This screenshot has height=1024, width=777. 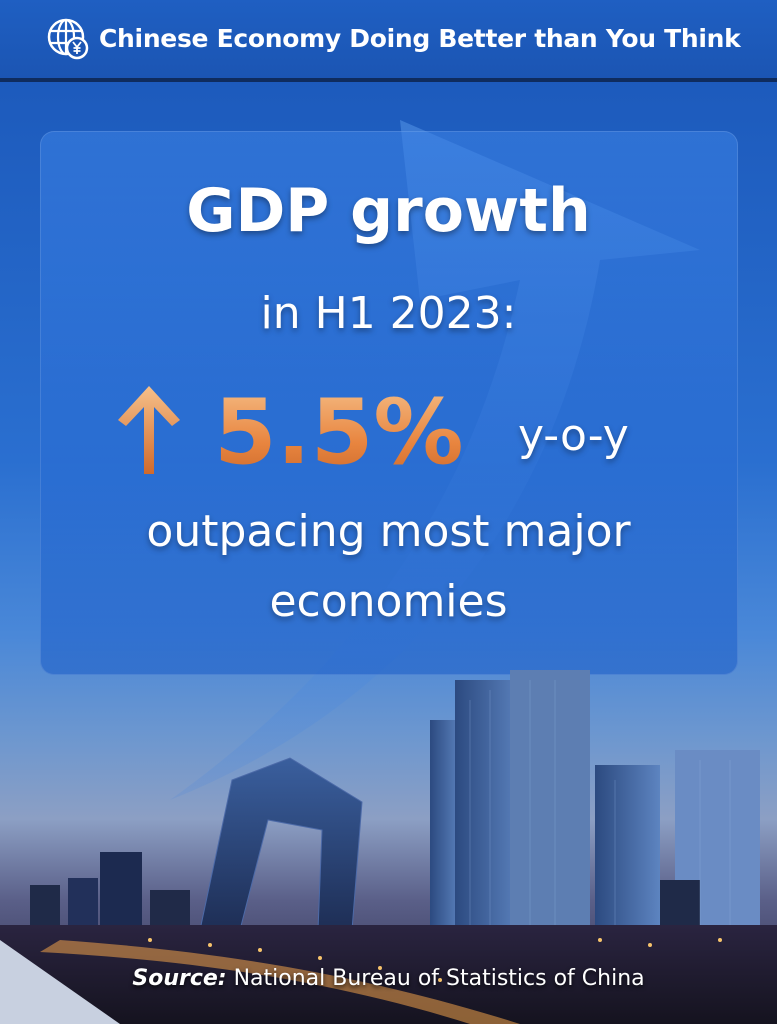 I want to click on headline-line-economies: economies, so click(x=388, y=601).